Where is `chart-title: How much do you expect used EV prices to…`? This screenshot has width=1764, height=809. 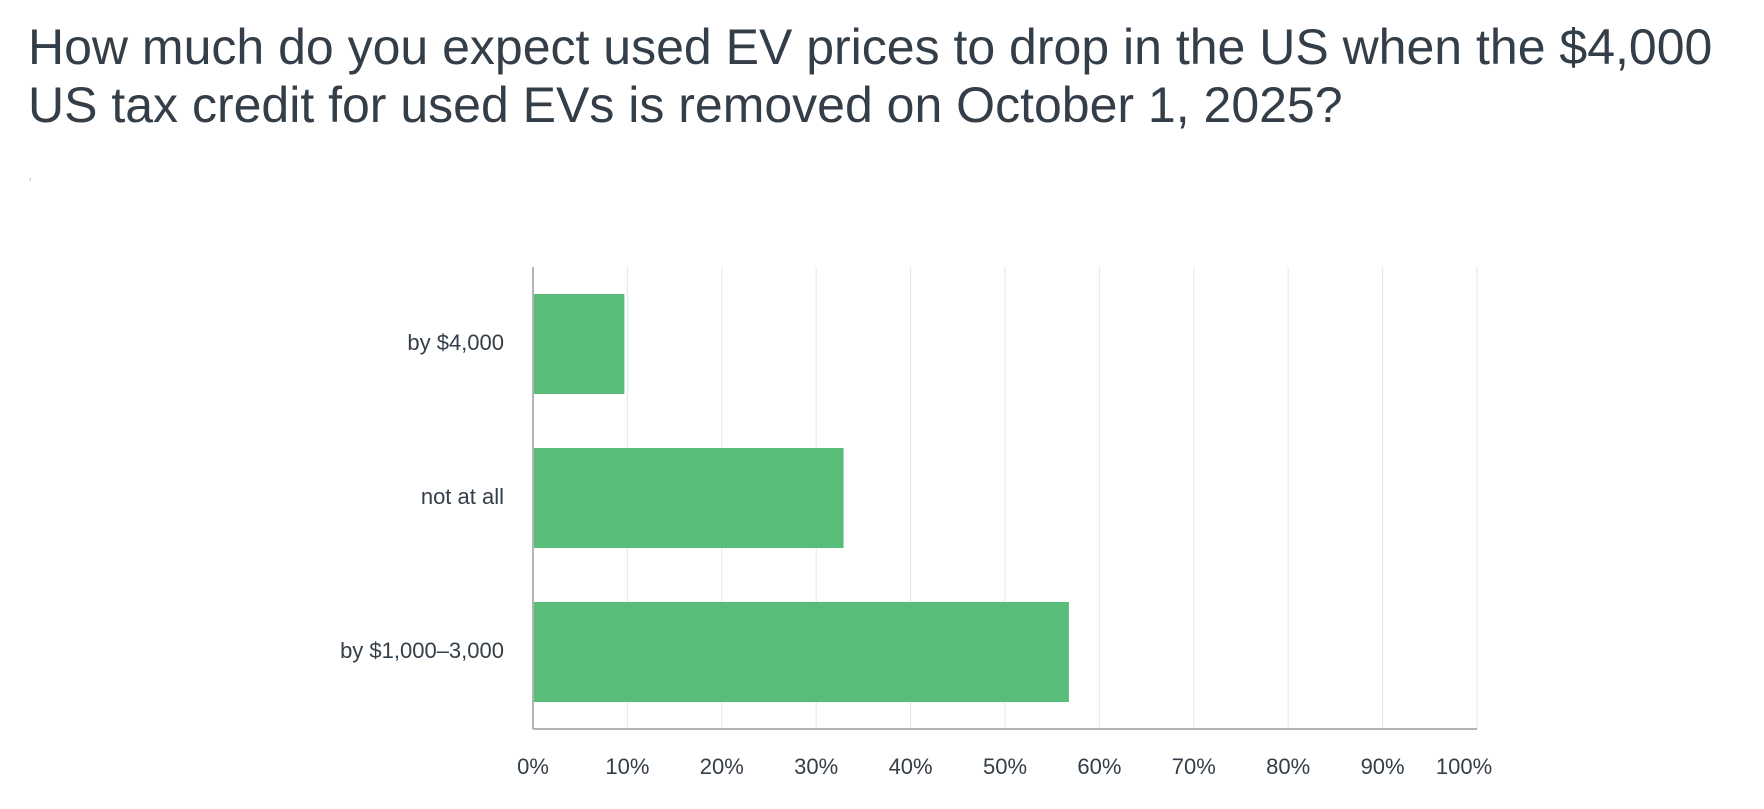 chart-title: How much do you expect used EV prices to… is located at coordinates (870, 76).